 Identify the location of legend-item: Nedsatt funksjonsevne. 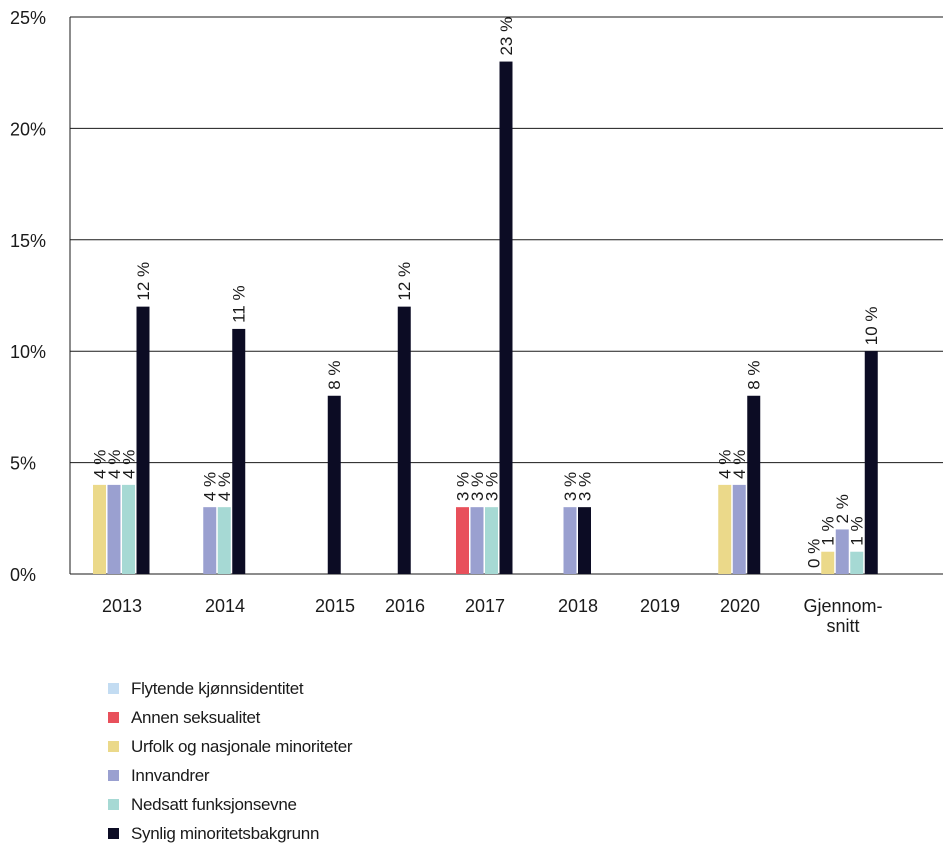
(230, 804).